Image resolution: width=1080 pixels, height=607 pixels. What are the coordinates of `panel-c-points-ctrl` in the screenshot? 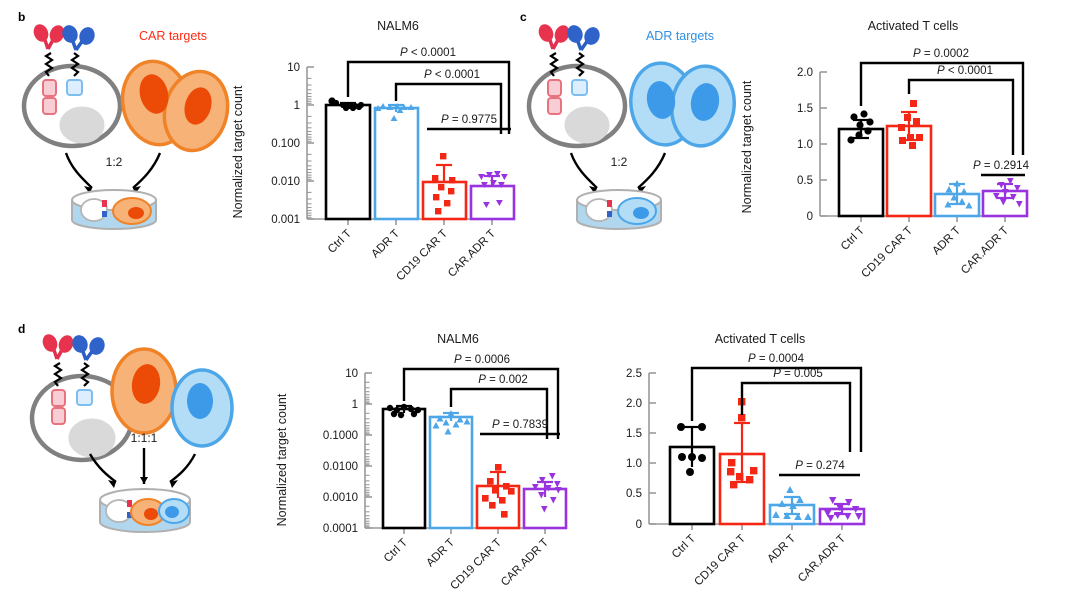 It's located at (860, 127).